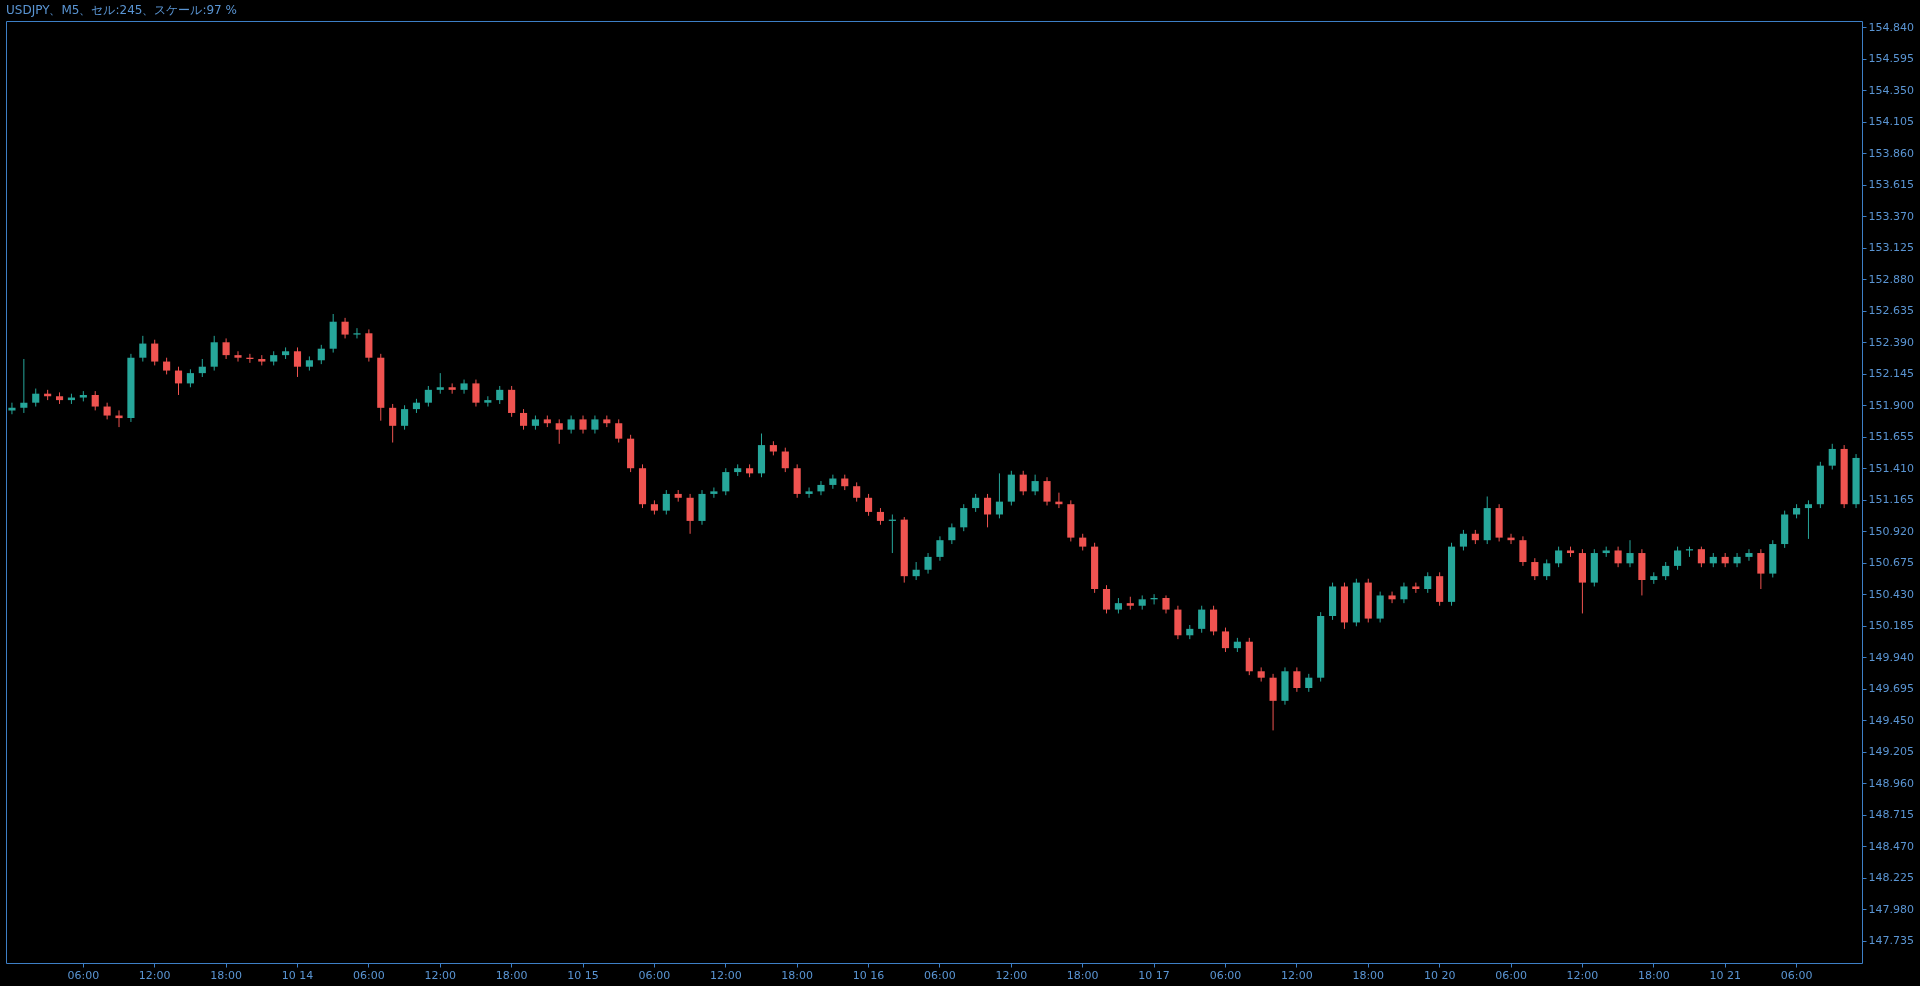 The height and width of the screenshot is (986, 1920). I want to click on y-tick-label: 151.410, so click(1891, 468).